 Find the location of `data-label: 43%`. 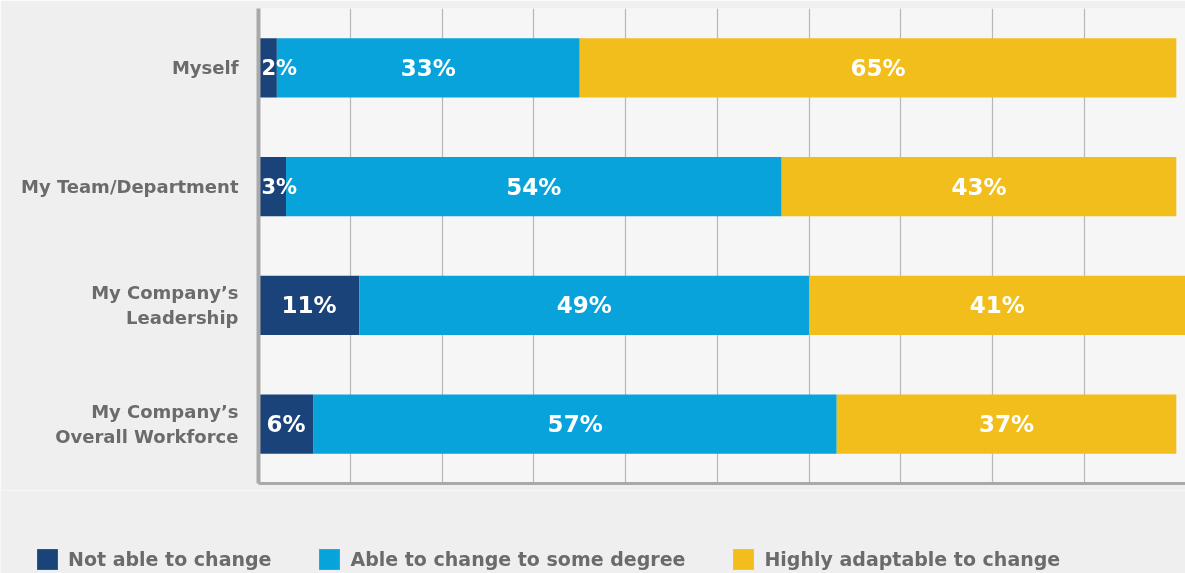

data-label: 43% is located at coordinates (979, 186).